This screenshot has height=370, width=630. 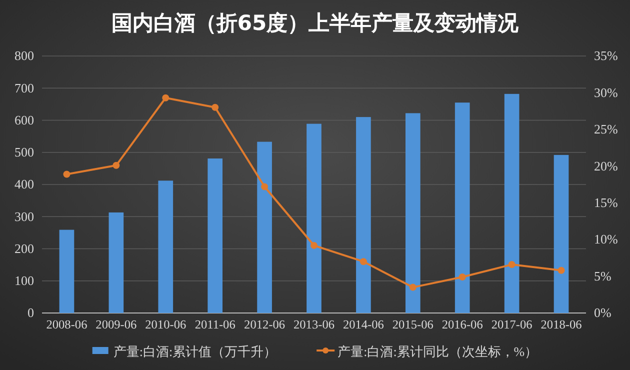 What do you see at coordinates (606, 129) in the screenshot?
I see `y2-tick-label: 25%` at bounding box center [606, 129].